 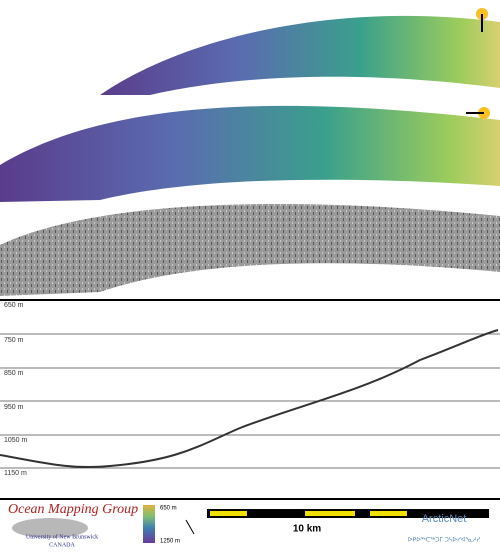 I want to click on colorbar-bottom: 1250 m, so click(x=170, y=542).